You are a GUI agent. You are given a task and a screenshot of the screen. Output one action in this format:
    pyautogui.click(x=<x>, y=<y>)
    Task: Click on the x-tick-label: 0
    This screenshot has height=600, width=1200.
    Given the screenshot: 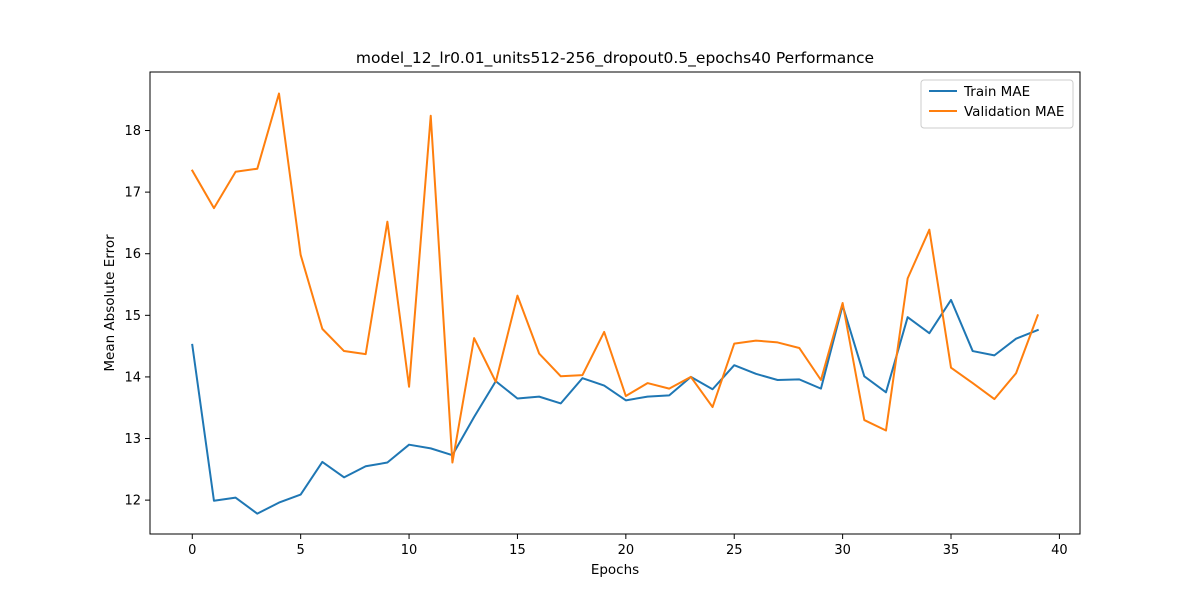 What is the action you would take?
    pyautogui.click(x=192, y=550)
    